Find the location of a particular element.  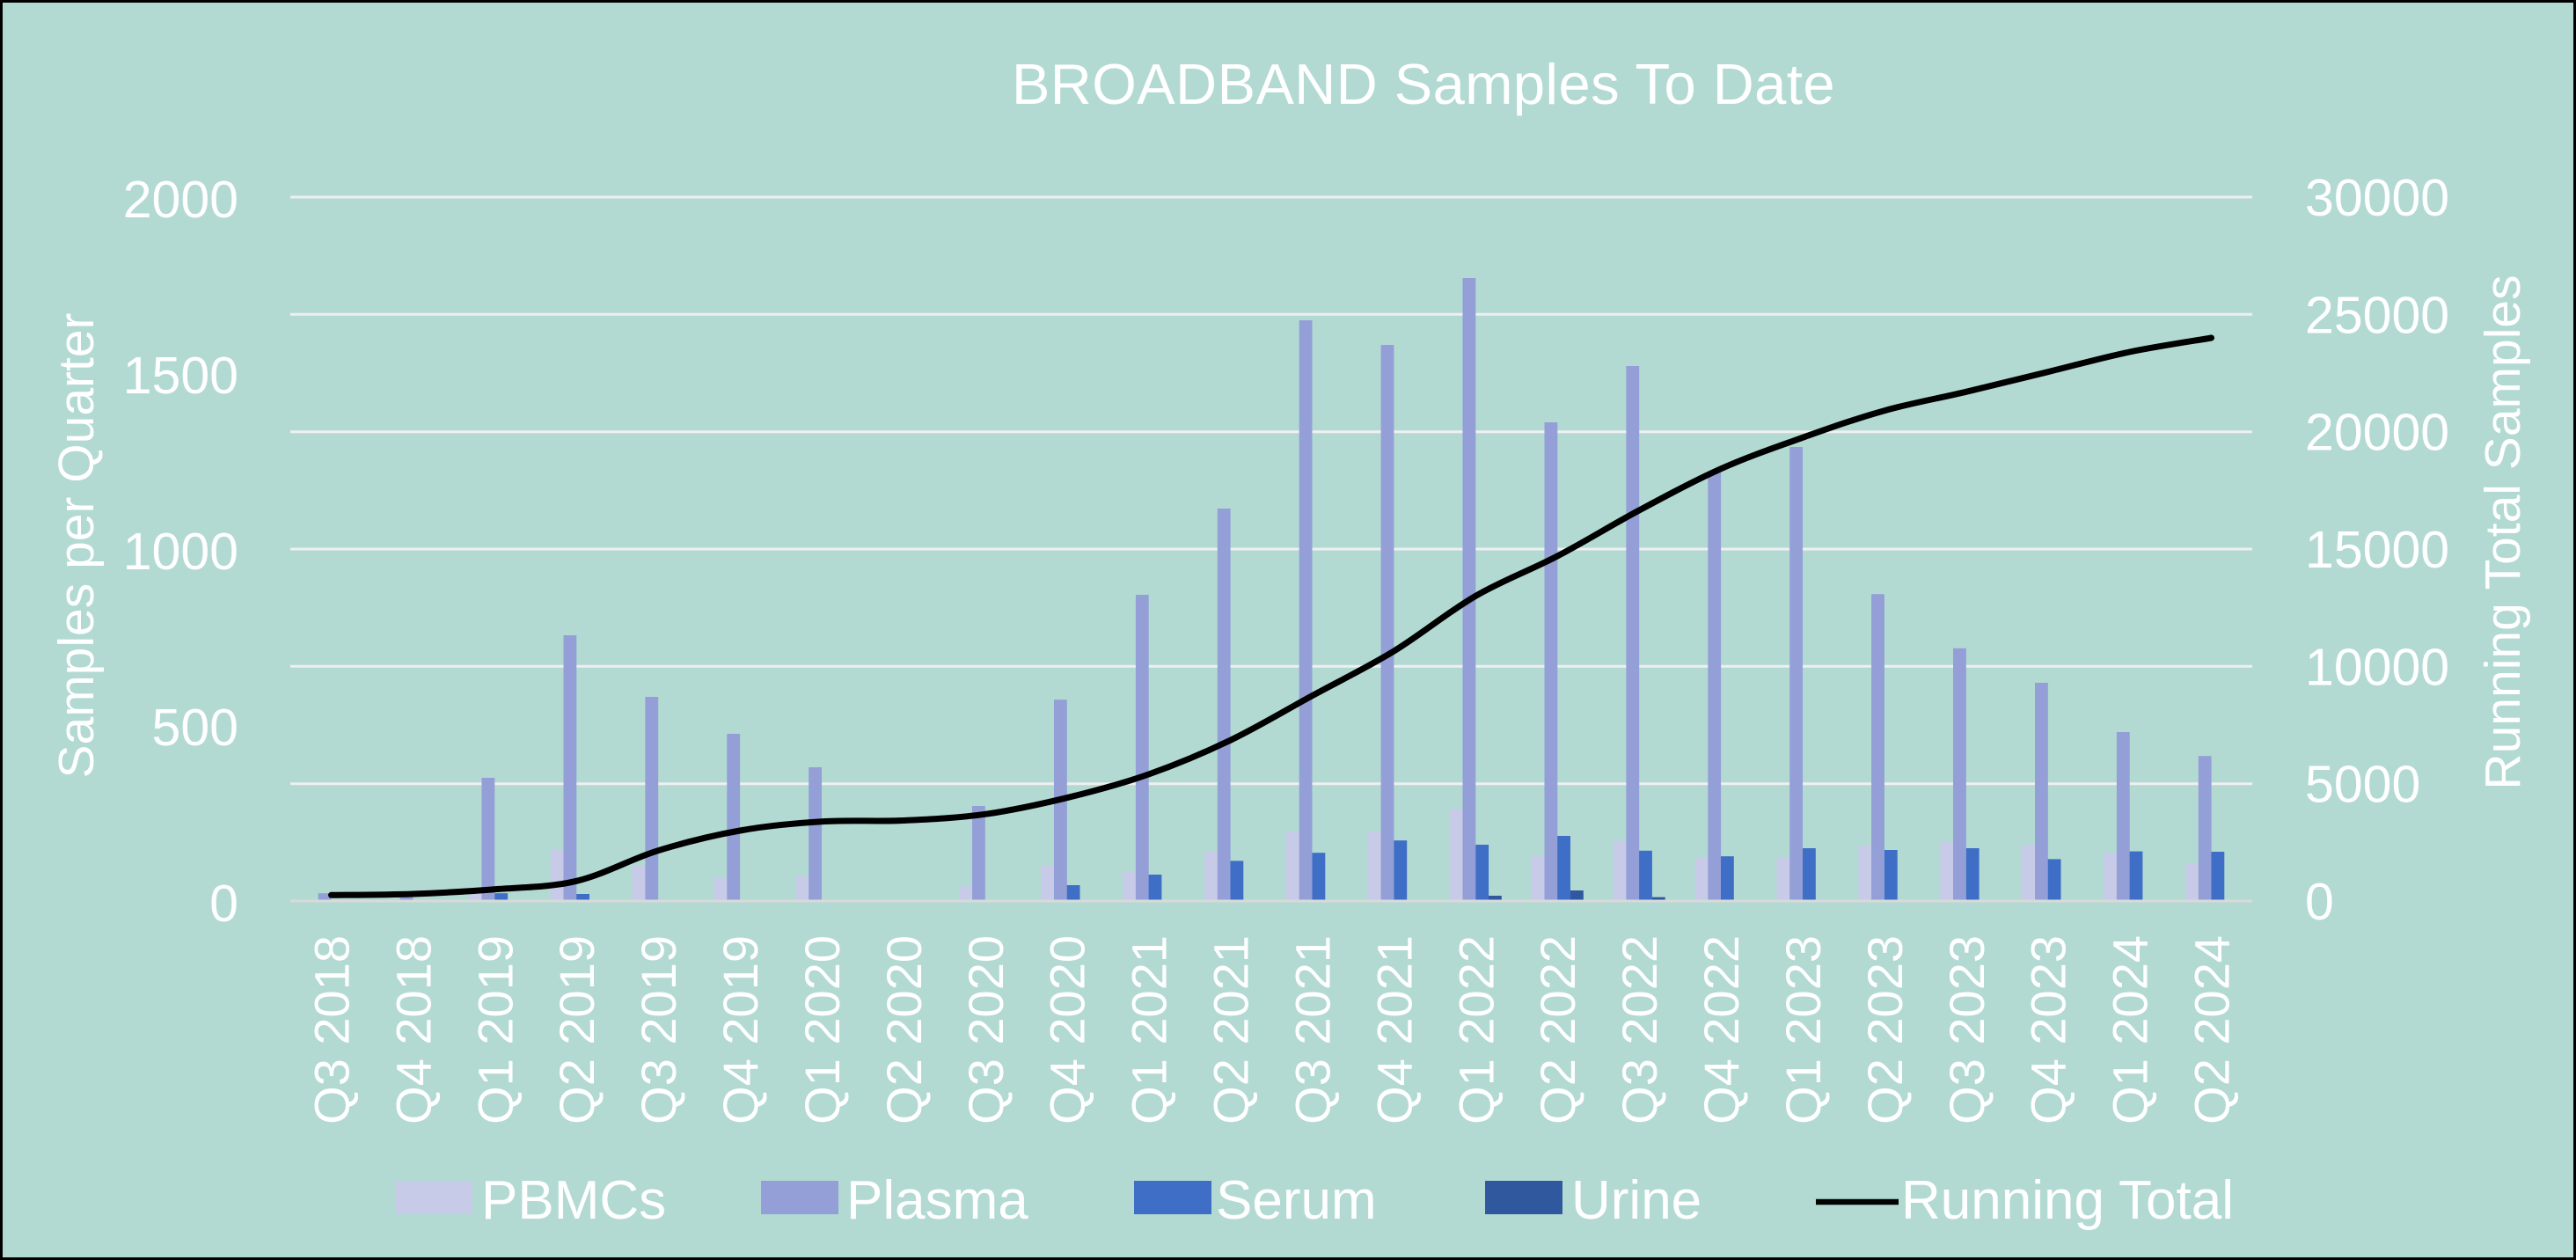

svg-text: 15000 is located at coordinates (2377, 550).